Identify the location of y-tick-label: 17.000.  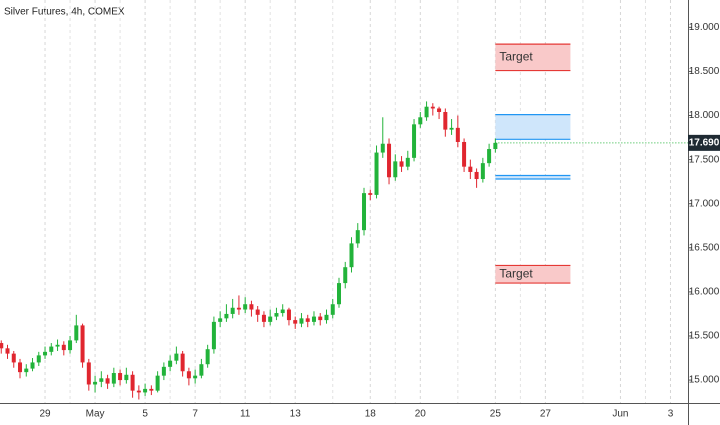
(704, 203).